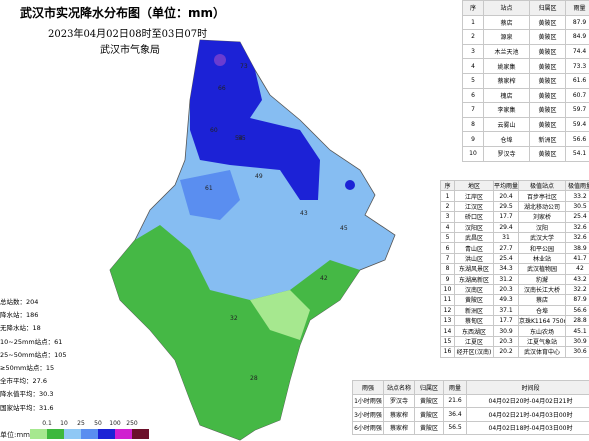 The image size is (589, 441). What do you see at coordinates (506, 279) in the screenshot?
I see `cell: 31.2` at bounding box center [506, 279].